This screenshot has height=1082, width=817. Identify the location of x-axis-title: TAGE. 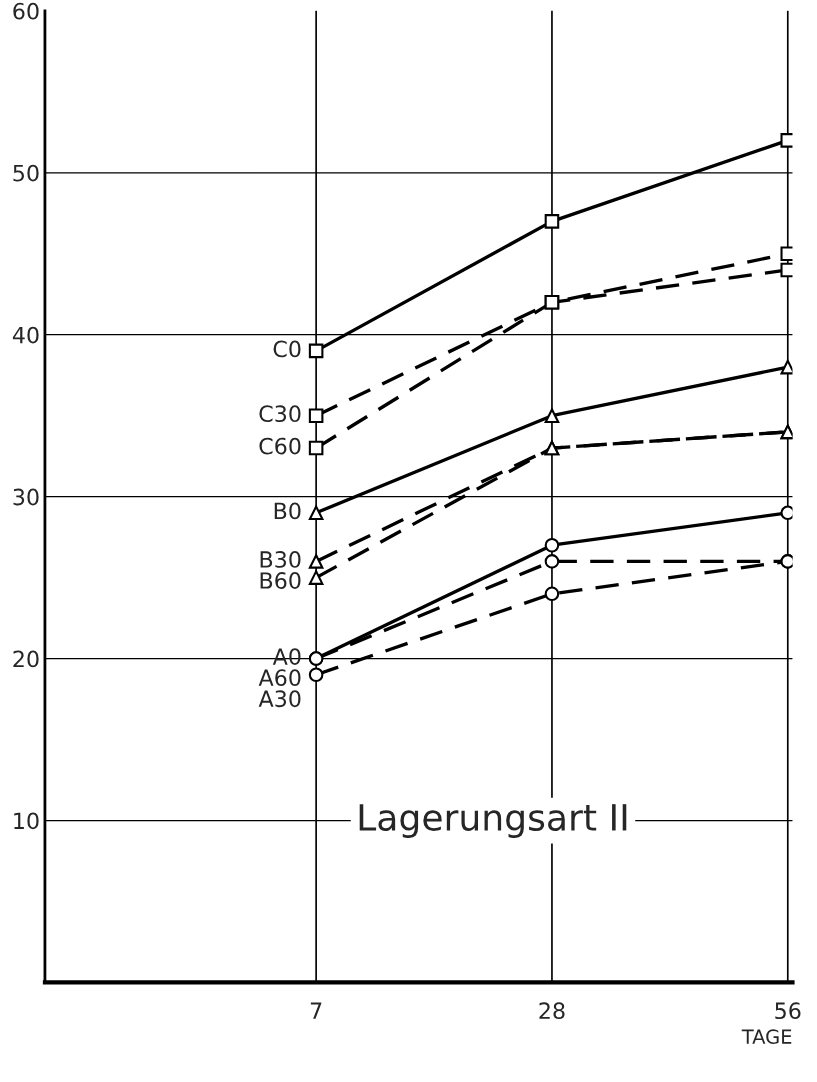
(766, 1037).